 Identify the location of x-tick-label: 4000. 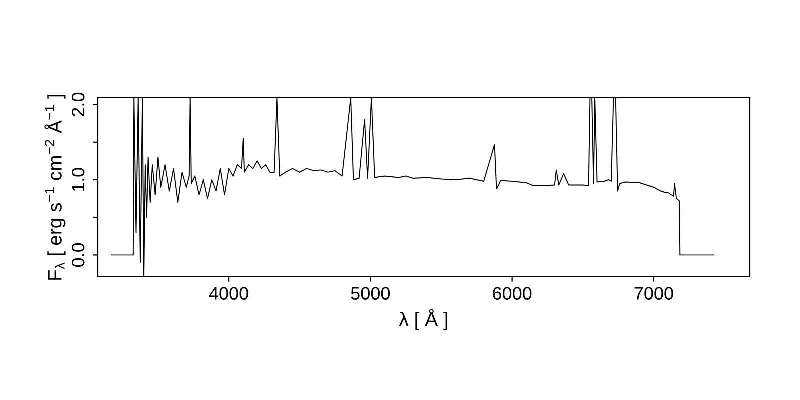
(228, 293).